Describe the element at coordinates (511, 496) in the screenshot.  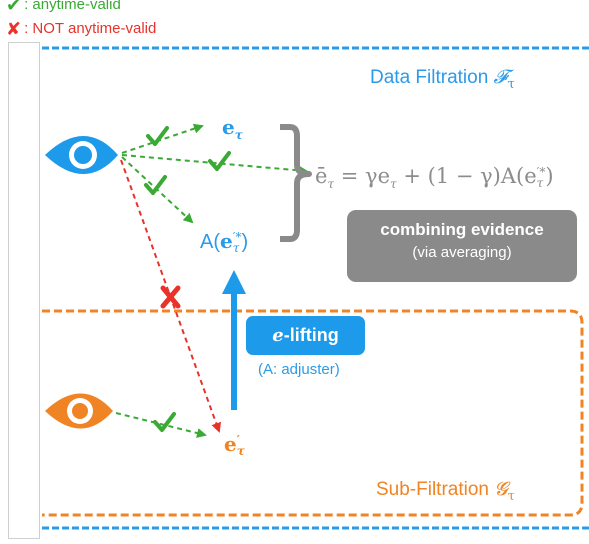
I see `sub-filtration-subscript: τ` at that location.